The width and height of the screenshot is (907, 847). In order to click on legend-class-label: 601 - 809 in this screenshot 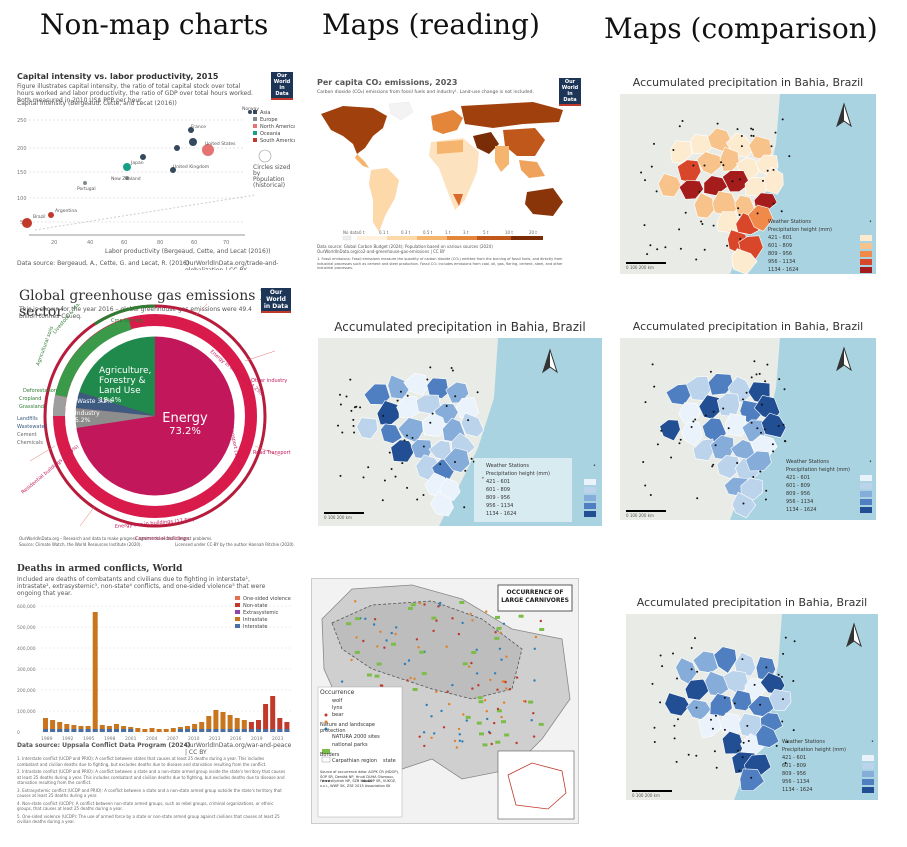, I will do `click(780, 246)`.